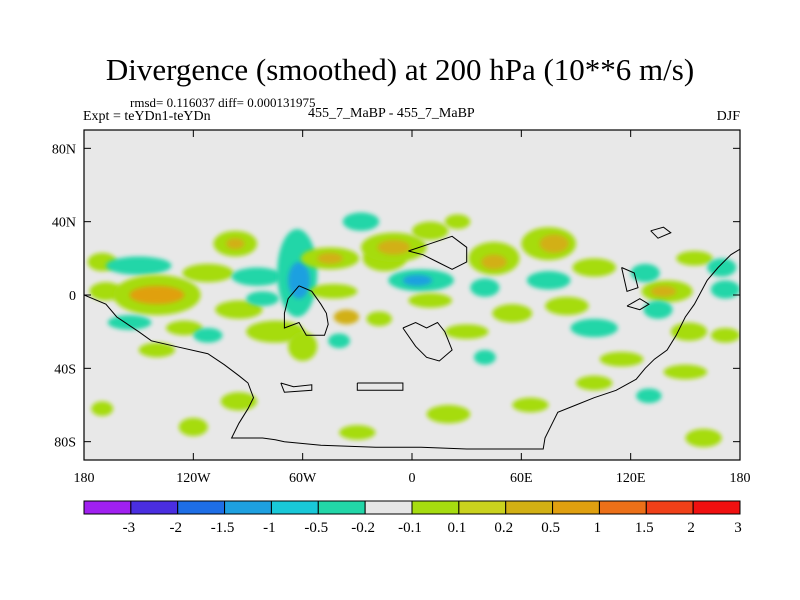 This screenshot has width=800, height=600. I want to click on y-tick-label: 40N, so click(64, 223).